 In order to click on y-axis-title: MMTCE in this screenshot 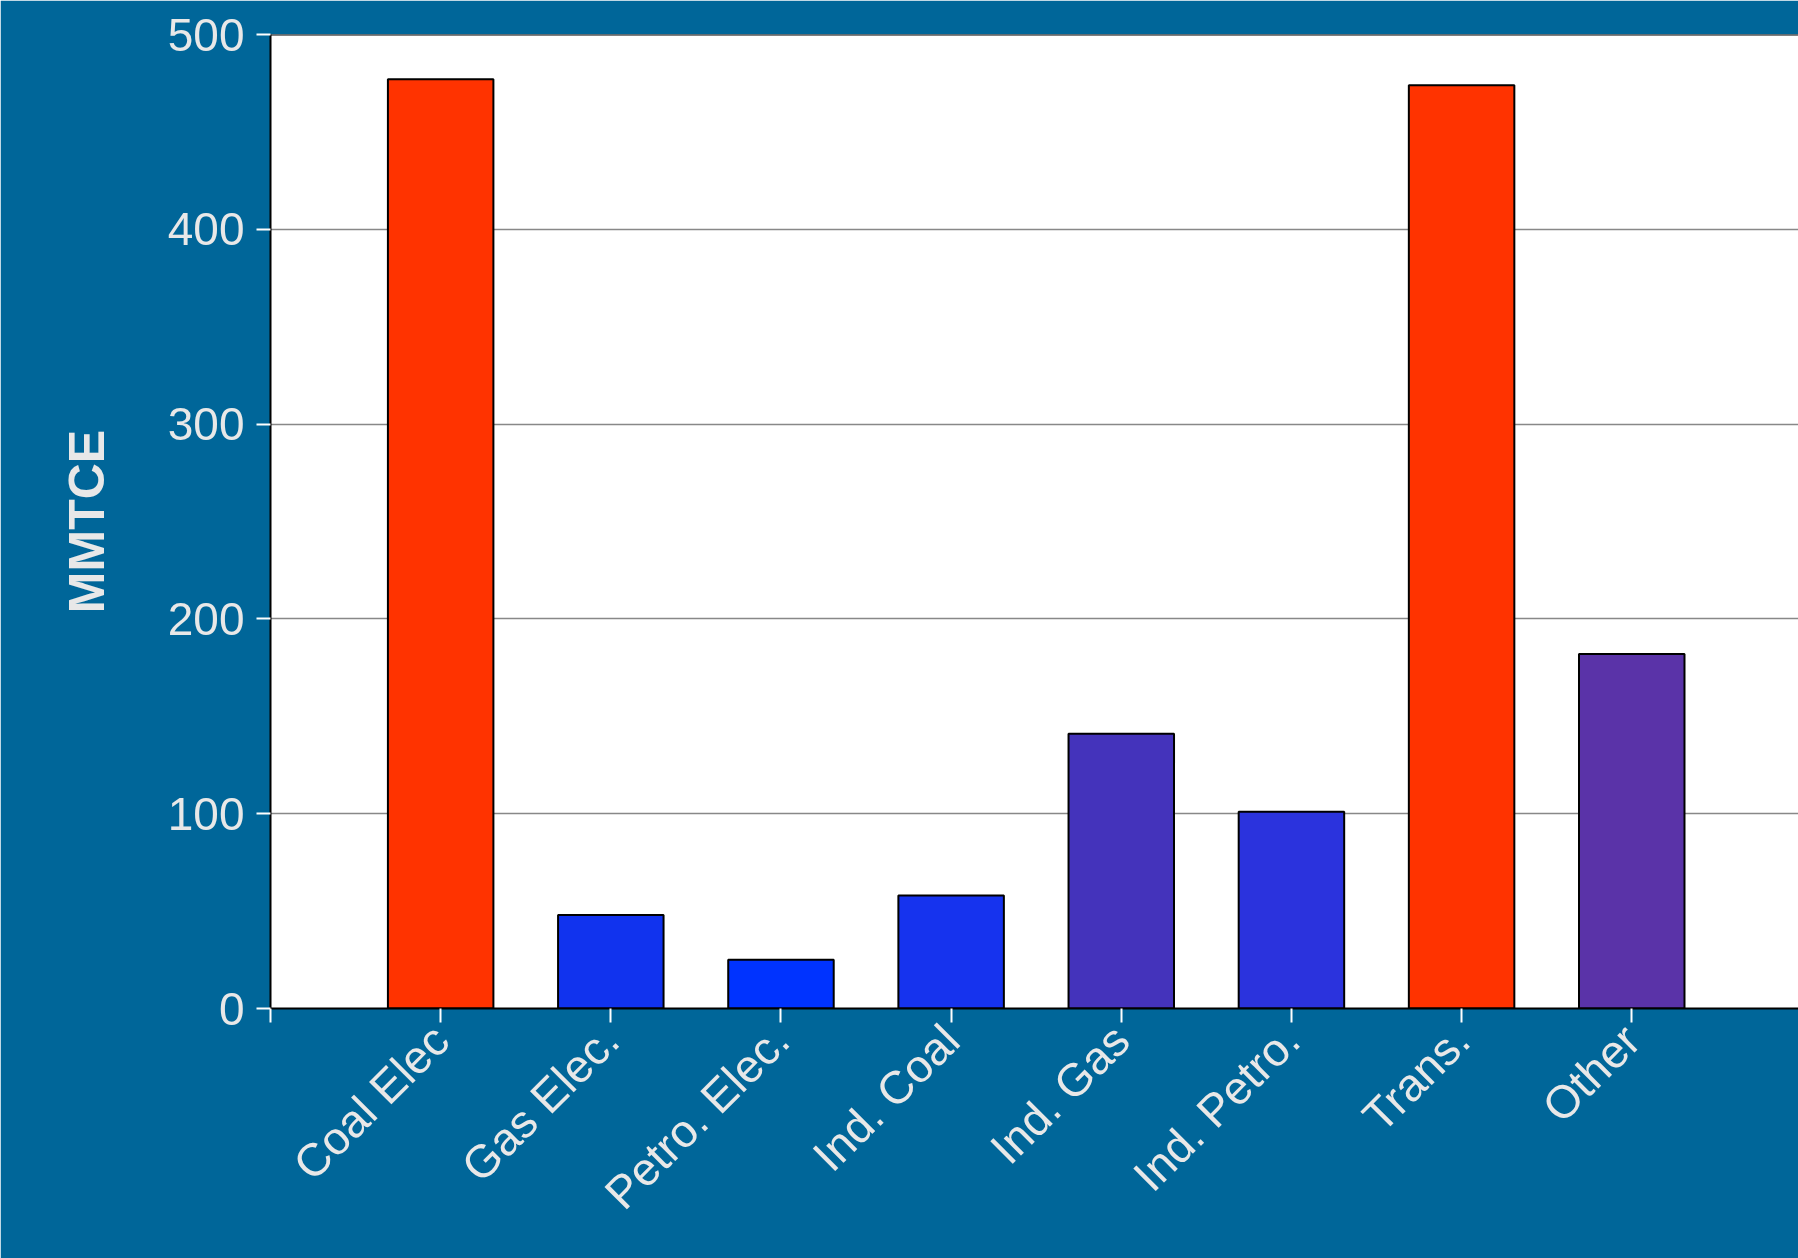, I will do `click(86, 521)`.